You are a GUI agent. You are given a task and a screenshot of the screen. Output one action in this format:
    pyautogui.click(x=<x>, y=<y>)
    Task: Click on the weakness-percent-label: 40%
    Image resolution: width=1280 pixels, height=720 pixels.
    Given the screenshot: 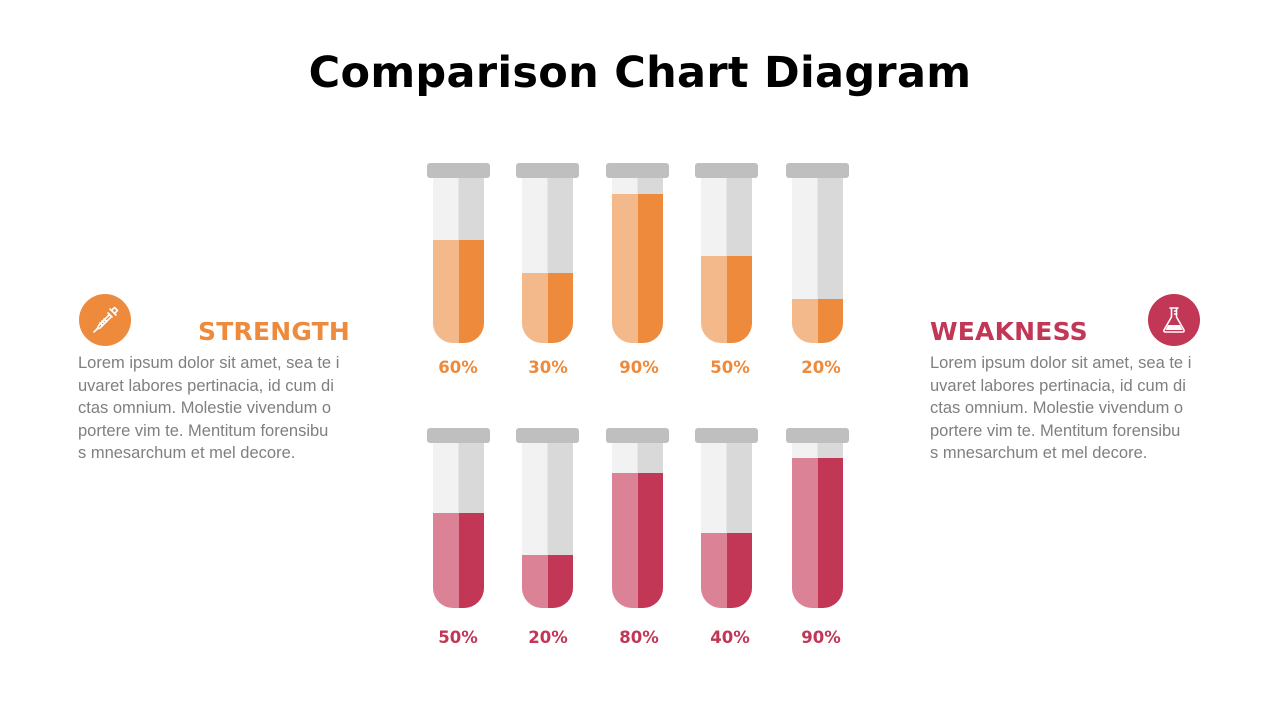 What is the action you would take?
    pyautogui.click(x=730, y=637)
    